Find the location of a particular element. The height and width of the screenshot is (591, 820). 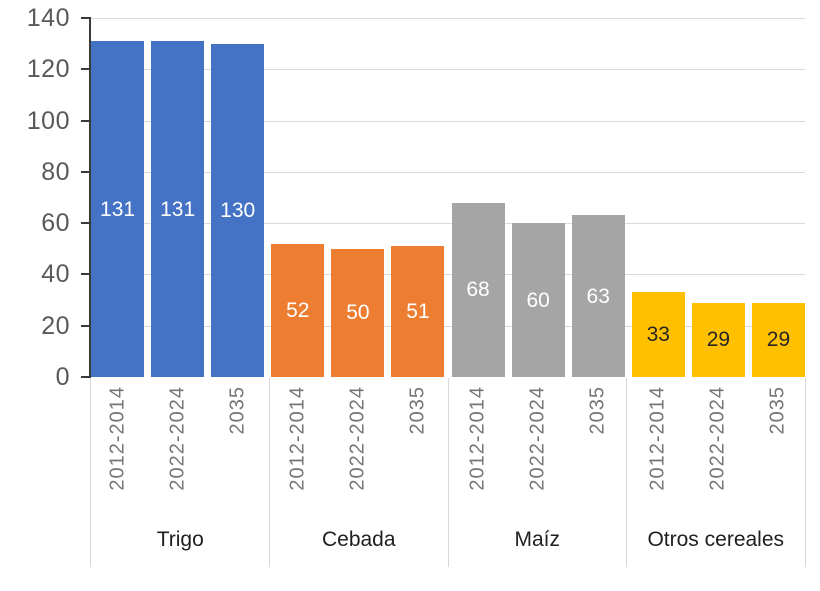

bar-group-cebada: 52 50 51 is located at coordinates (358, 197).